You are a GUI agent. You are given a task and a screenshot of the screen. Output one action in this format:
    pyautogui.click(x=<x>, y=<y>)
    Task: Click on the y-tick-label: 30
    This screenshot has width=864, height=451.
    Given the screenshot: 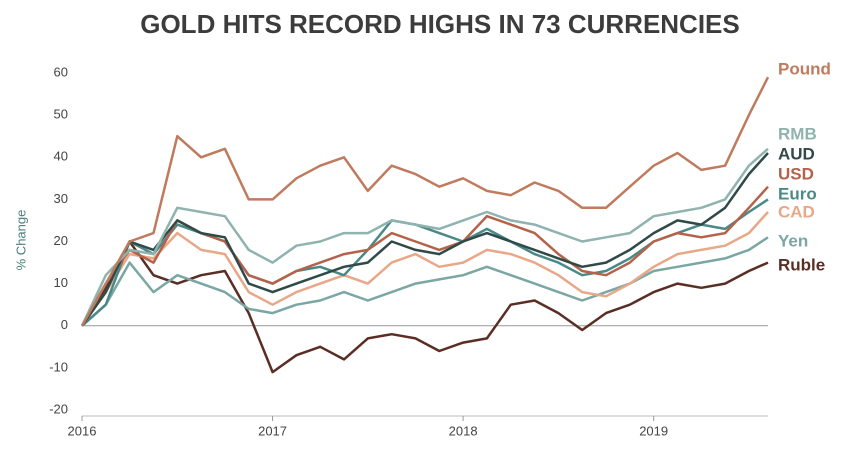 What is the action you would take?
    pyautogui.click(x=61, y=198)
    